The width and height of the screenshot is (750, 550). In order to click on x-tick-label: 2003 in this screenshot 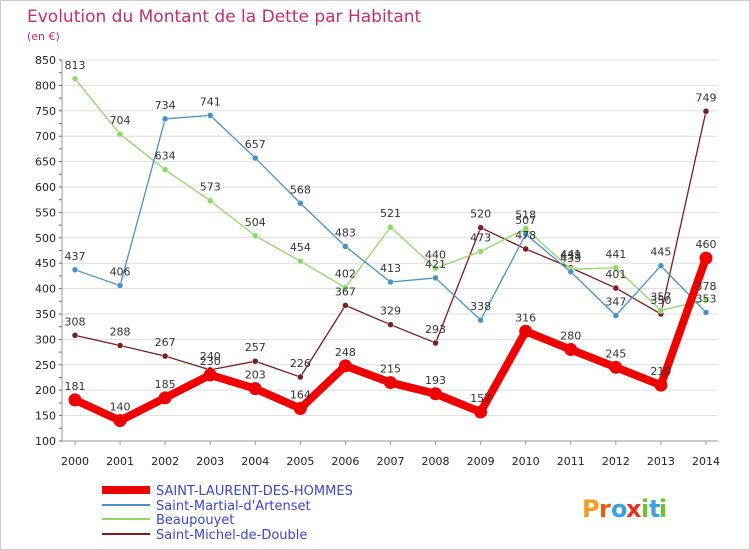, I will do `click(210, 461)`.